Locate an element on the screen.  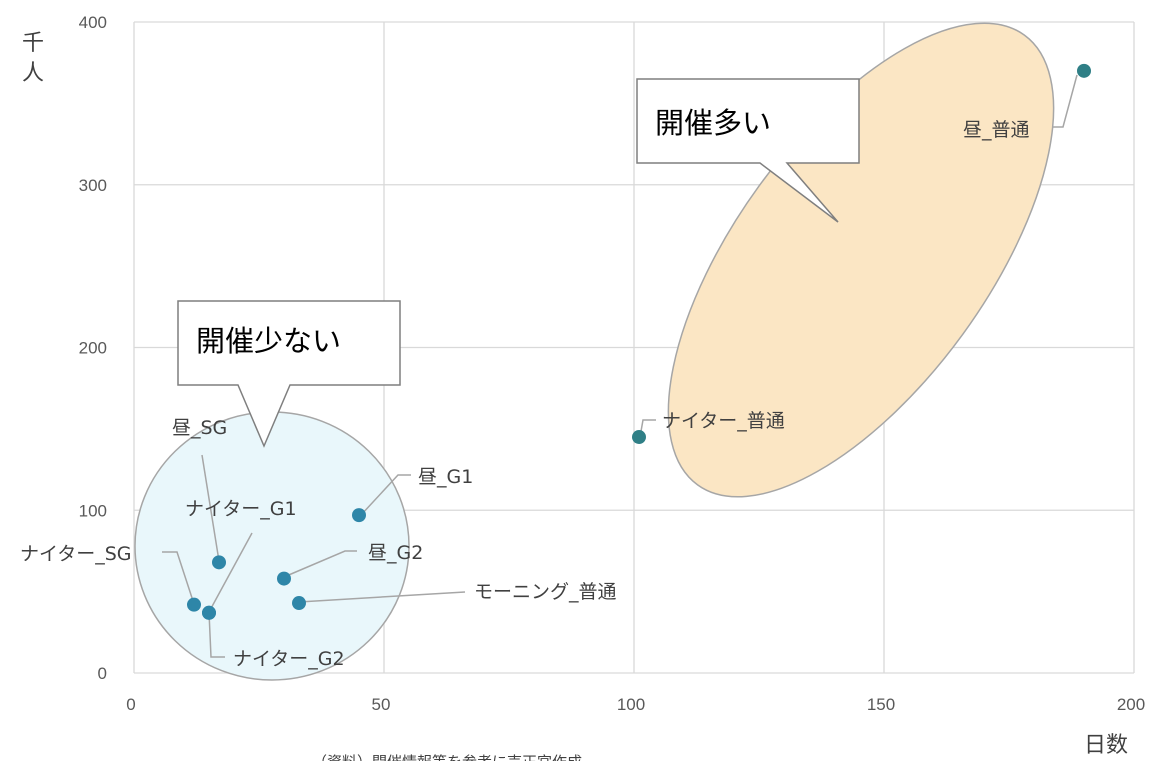
x-tick-labels: 0 50 100 150 200 is located at coordinates (635, 704).